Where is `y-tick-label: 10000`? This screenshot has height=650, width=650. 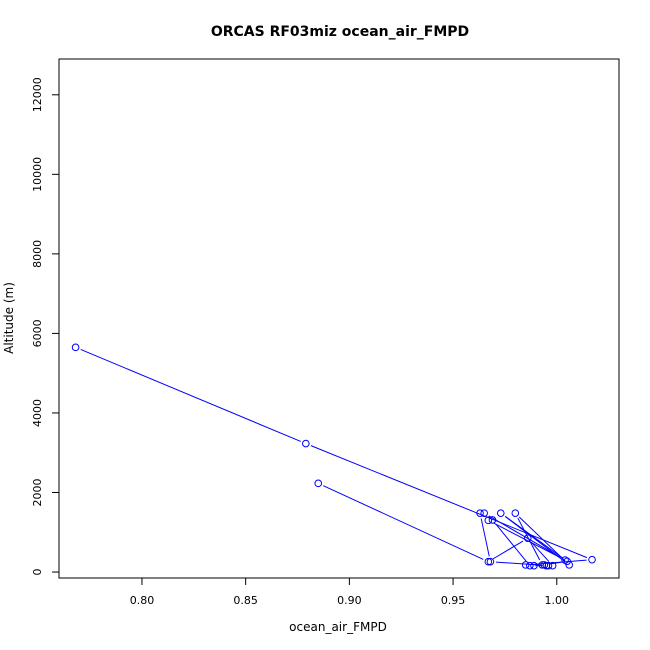 y-tick-label: 10000 is located at coordinates (37, 174).